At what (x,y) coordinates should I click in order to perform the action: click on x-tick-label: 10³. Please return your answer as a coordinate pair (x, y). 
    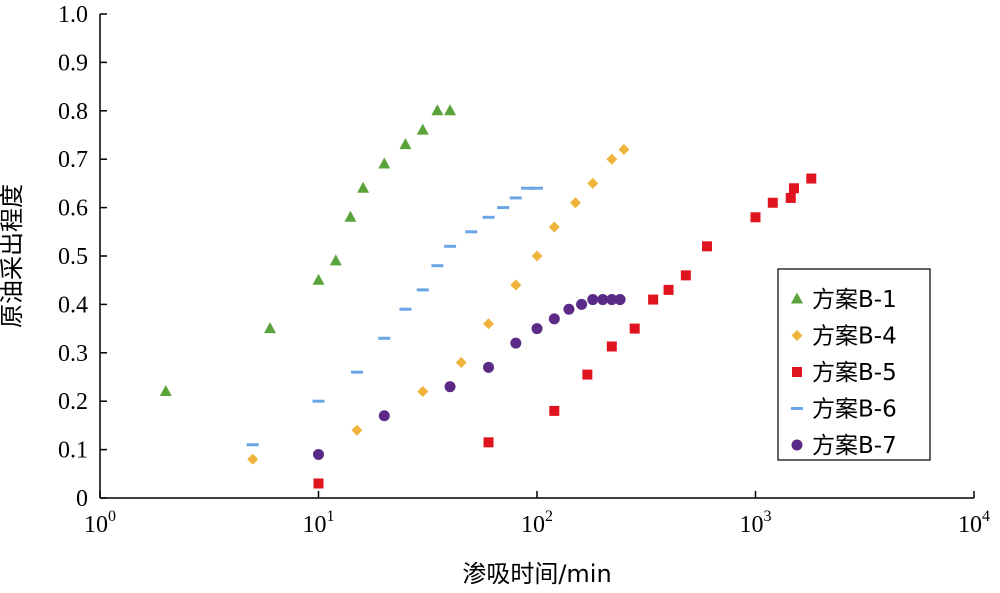
    Looking at the image, I should click on (756, 523).